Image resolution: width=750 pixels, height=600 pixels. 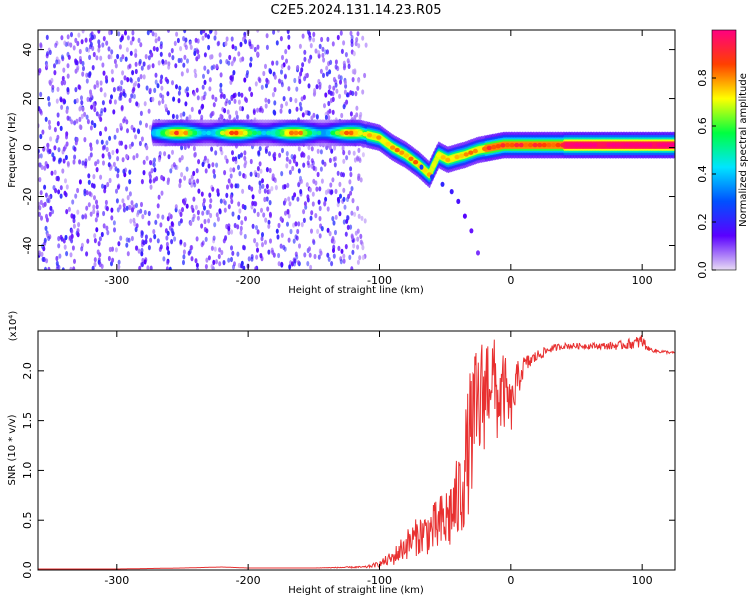 What do you see at coordinates (248, 580) in the screenshot?
I see `x-tick-label: -200` at bounding box center [248, 580].